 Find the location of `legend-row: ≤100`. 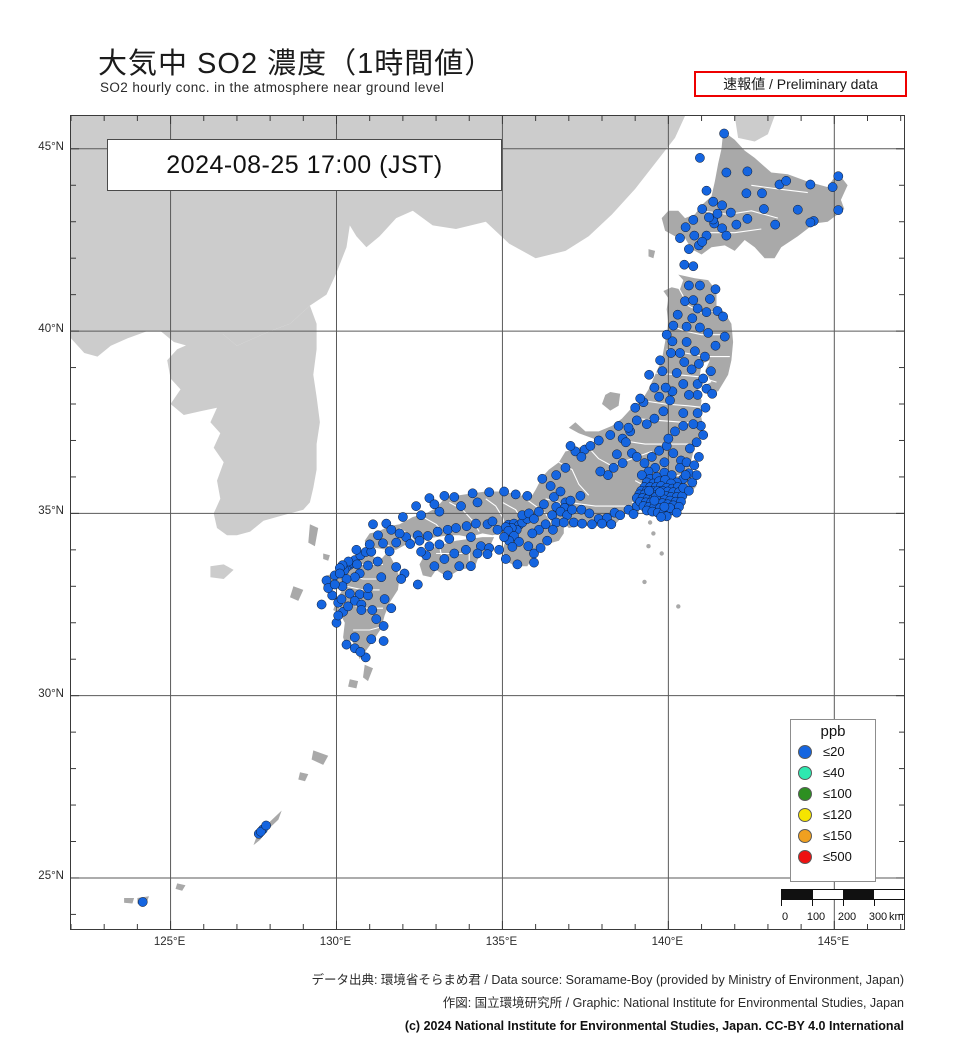

legend-row: ≤100 is located at coordinates (833, 793).